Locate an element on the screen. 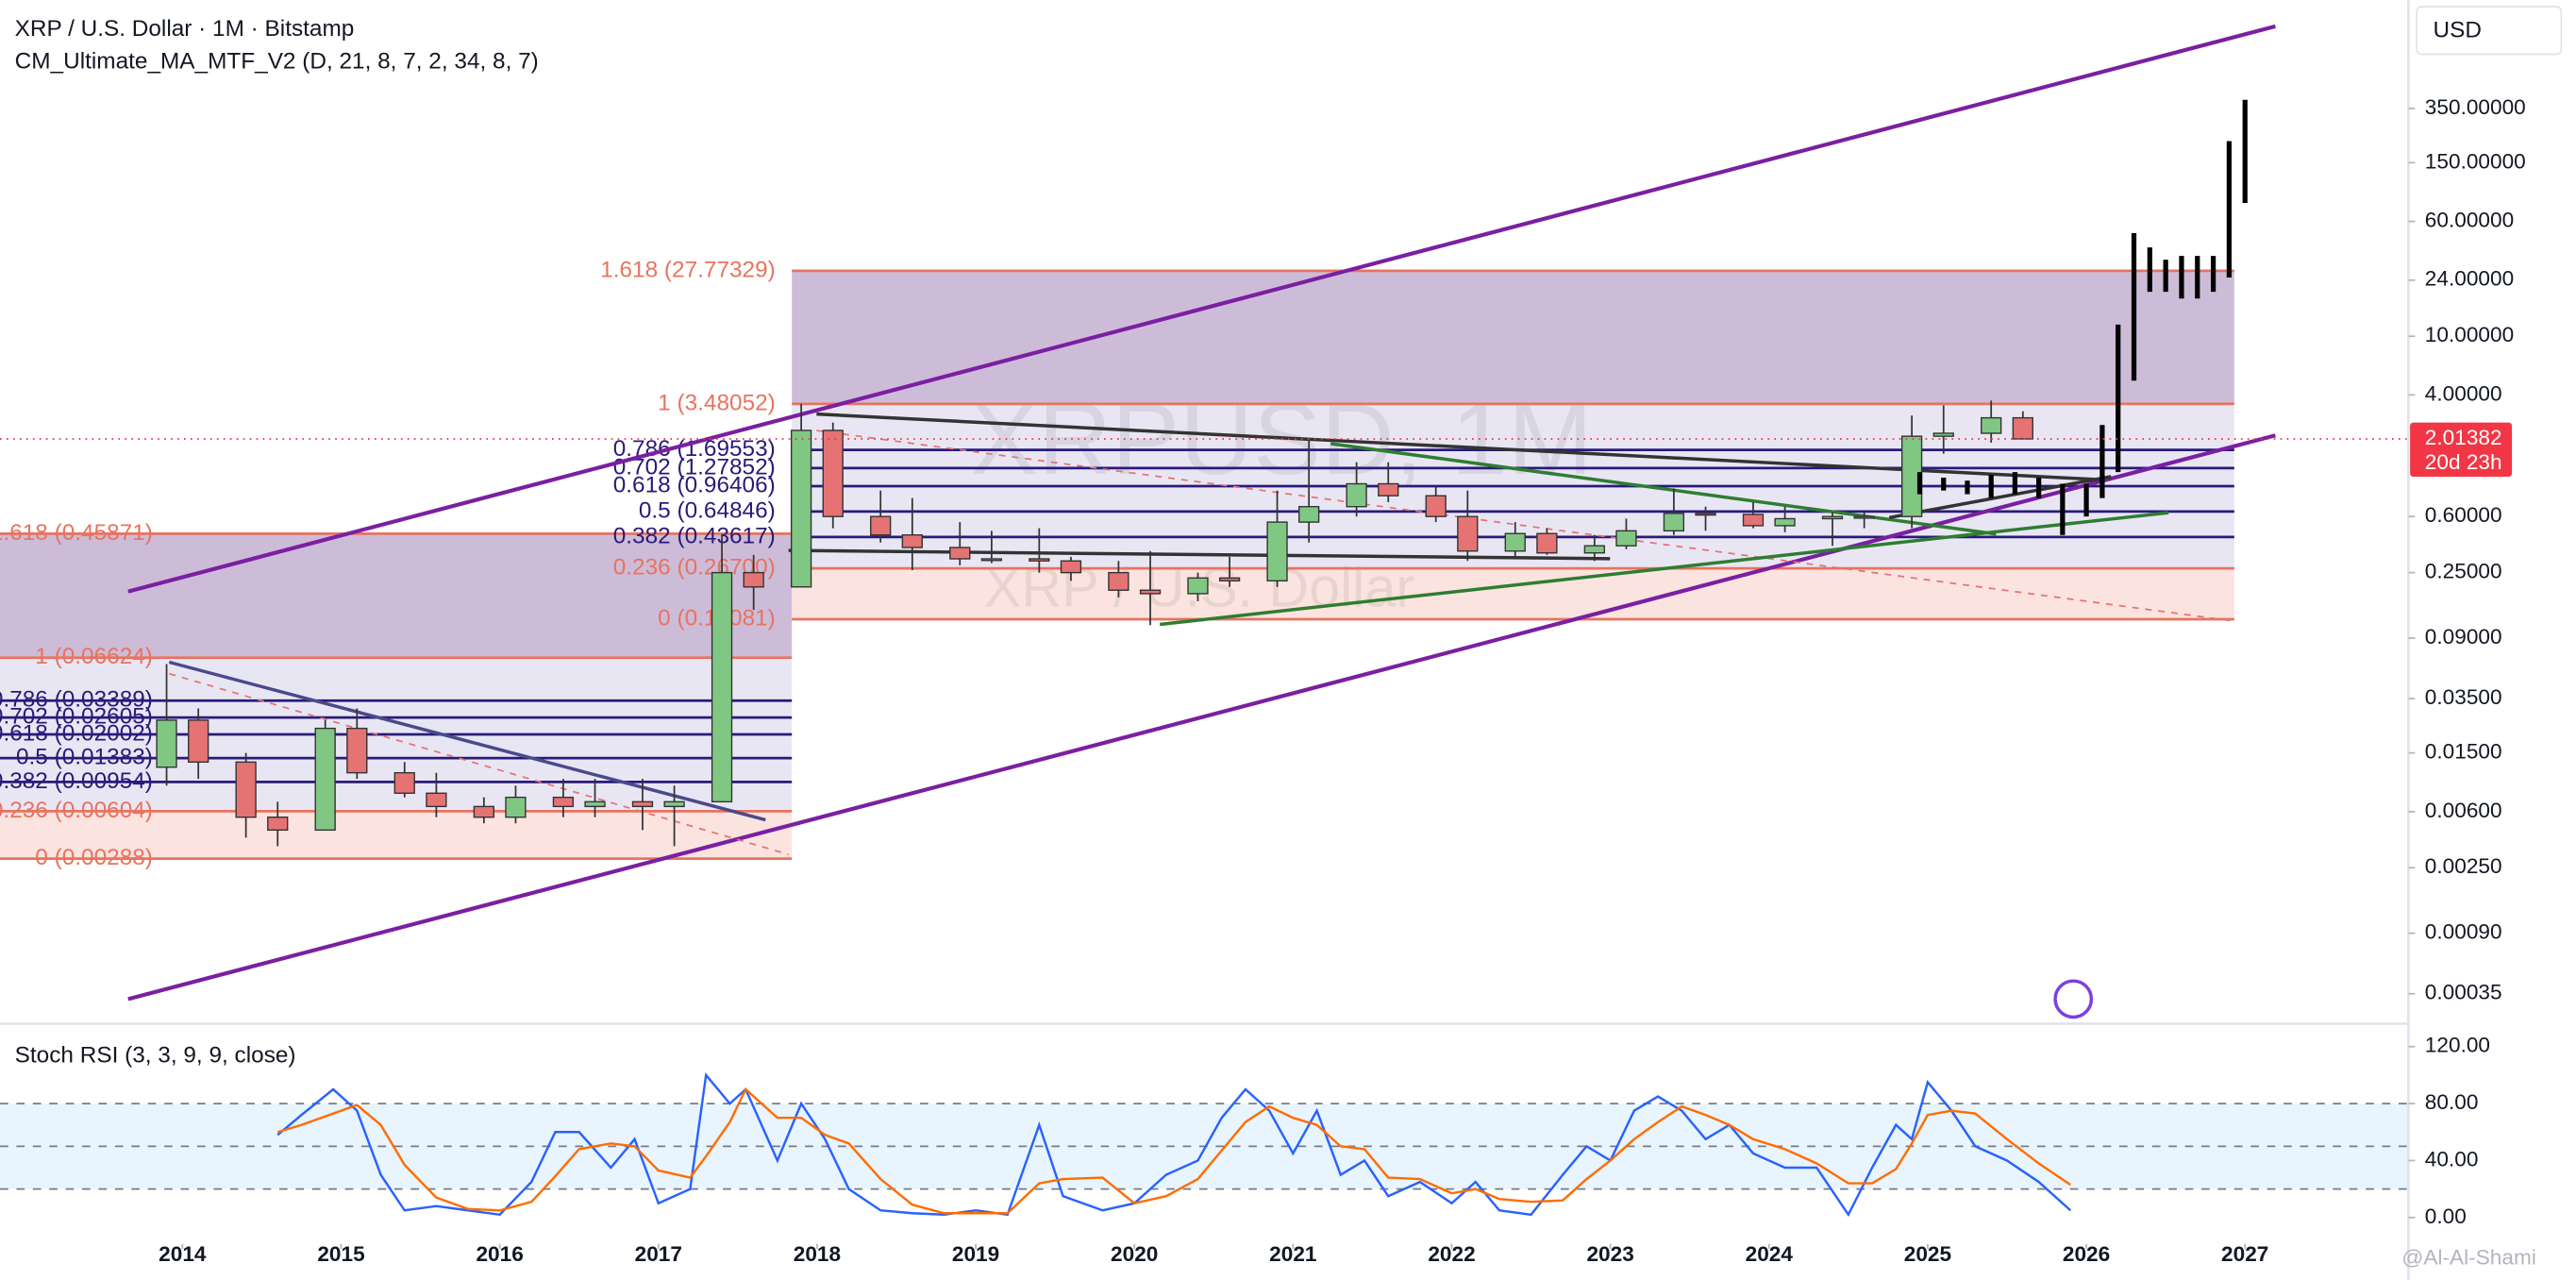 The image size is (2576, 1280). countdown: 20d 23h is located at coordinates (2463, 462).